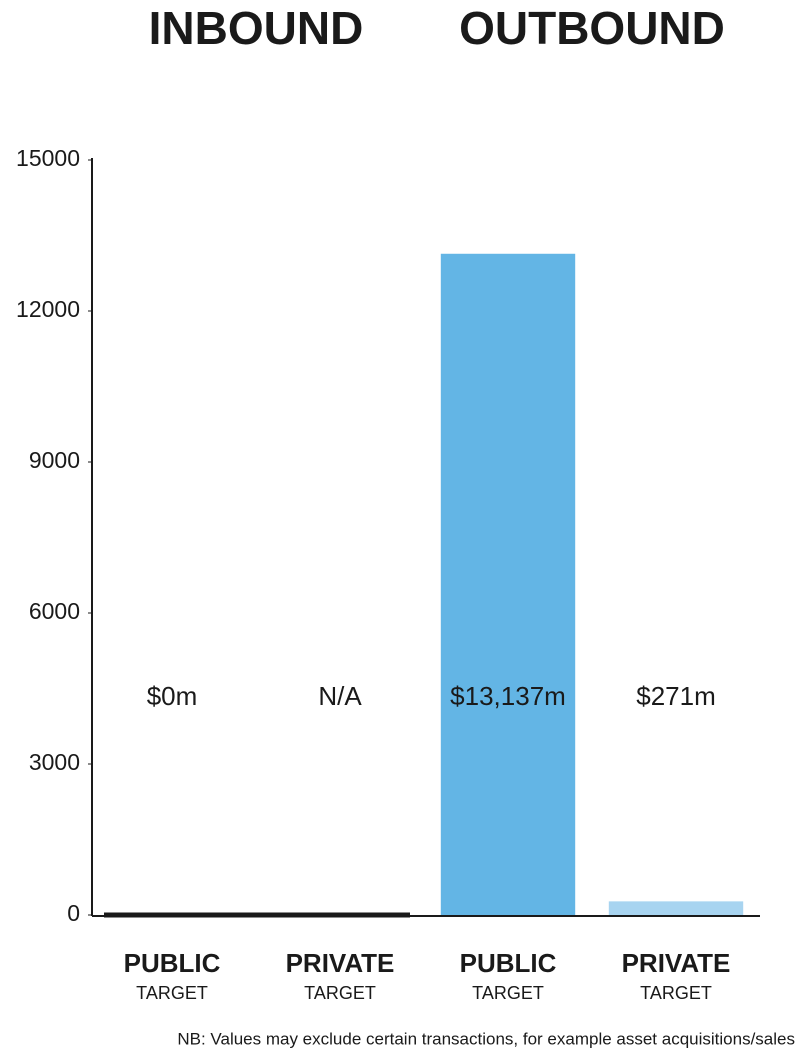  What do you see at coordinates (54, 460) in the screenshot?
I see `y-tick-label: 9000` at bounding box center [54, 460].